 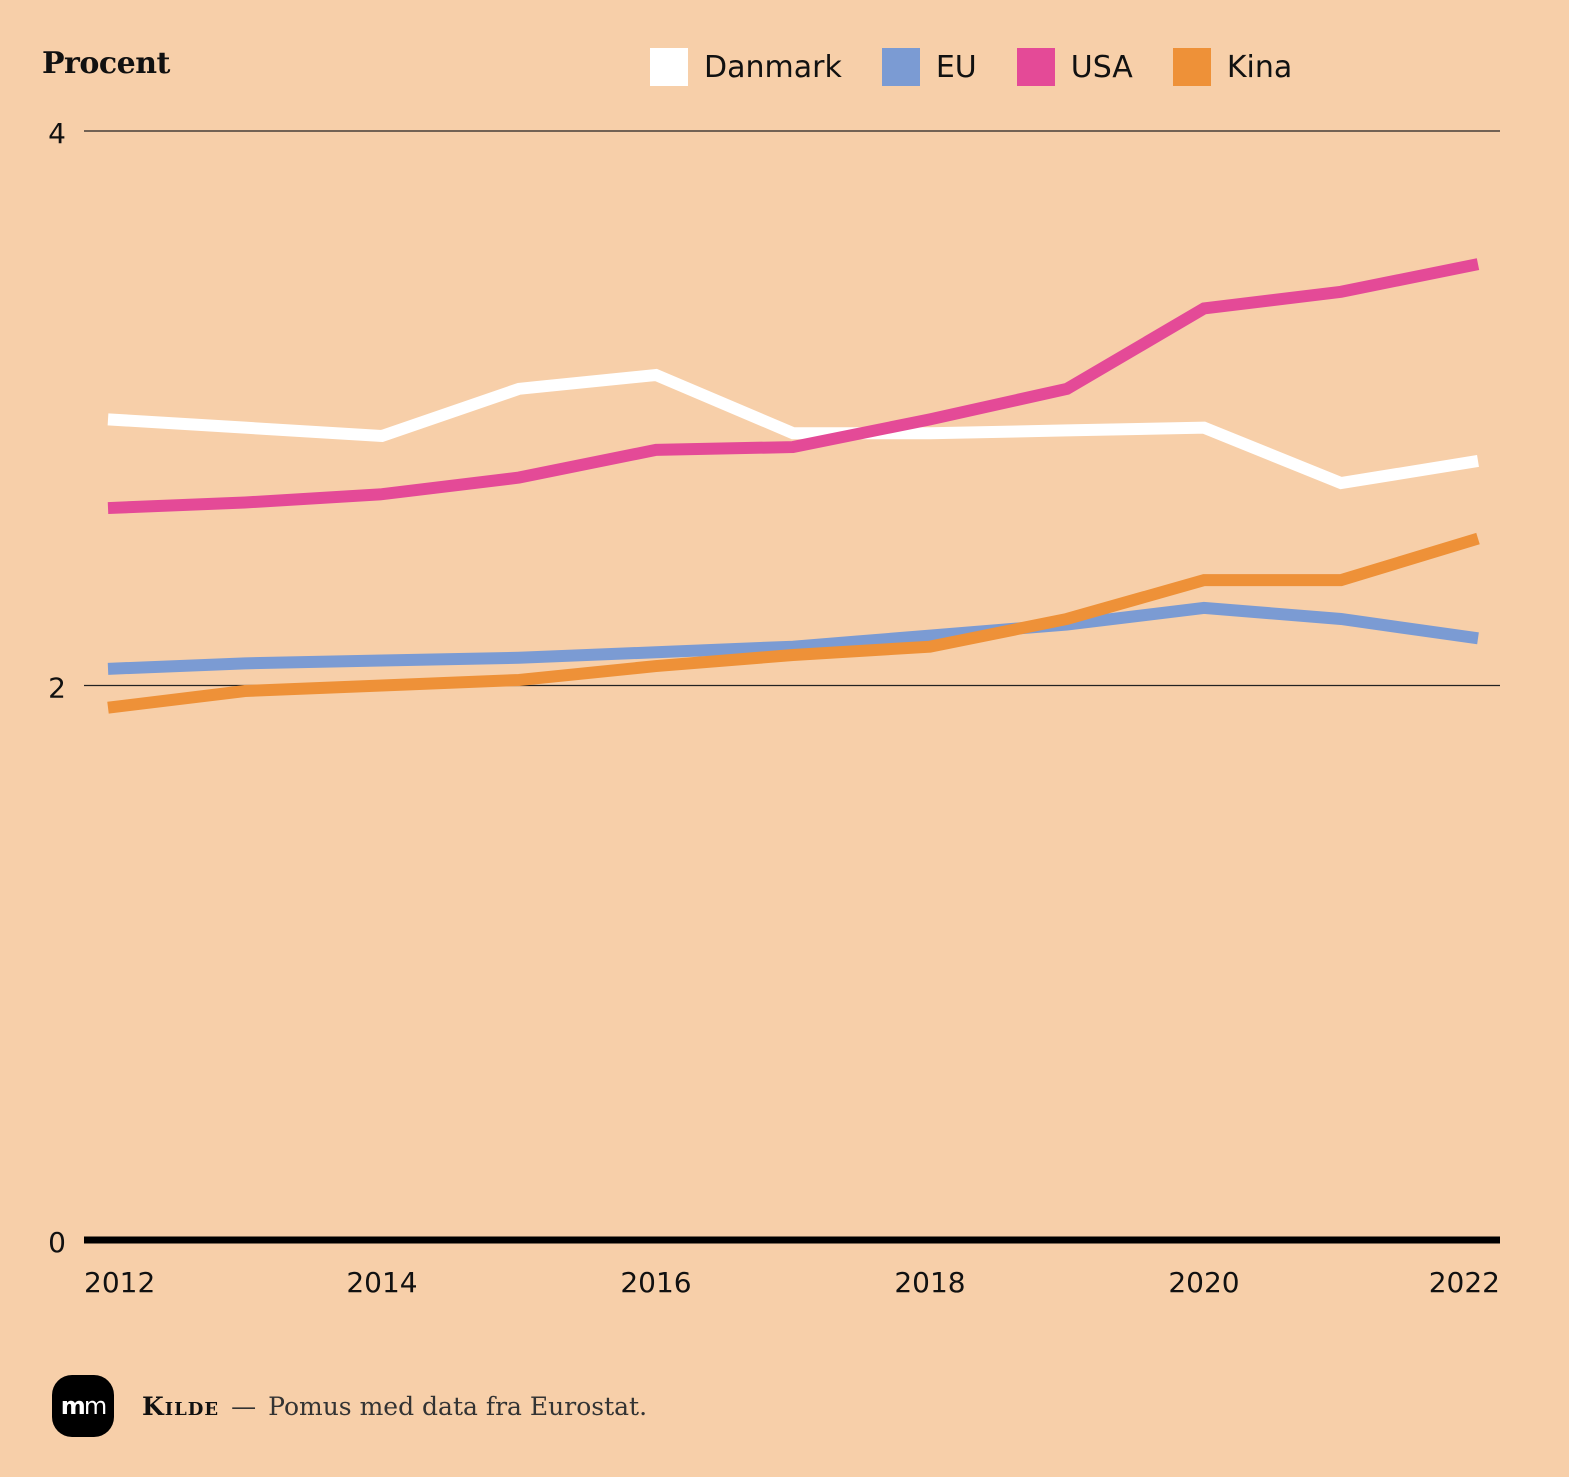 What do you see at coordinates (57, 1242) in the screenshot?
I see `y-tick-label: 0` at bounding box center [57, 1242].